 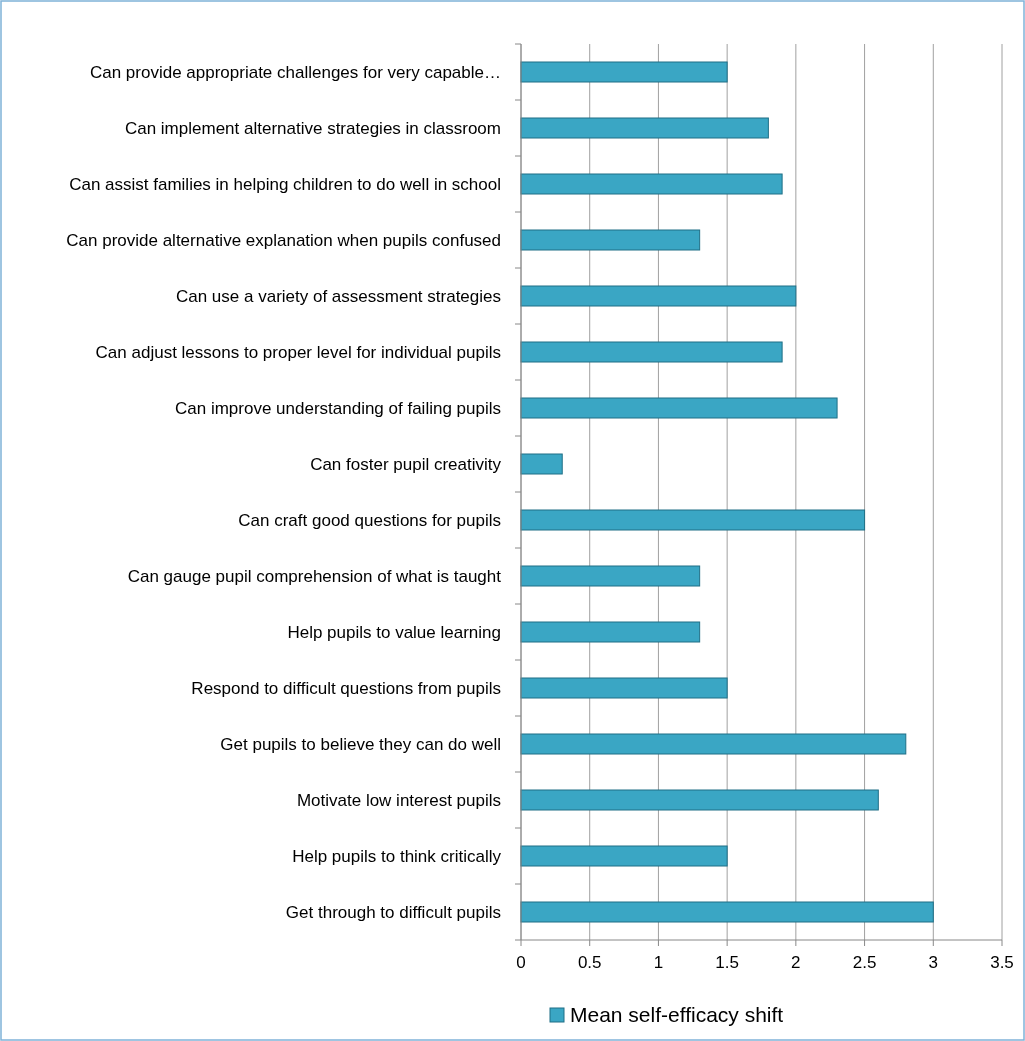 I want to click on x-tick-label: 3.5, so click(x=1002, y=962).